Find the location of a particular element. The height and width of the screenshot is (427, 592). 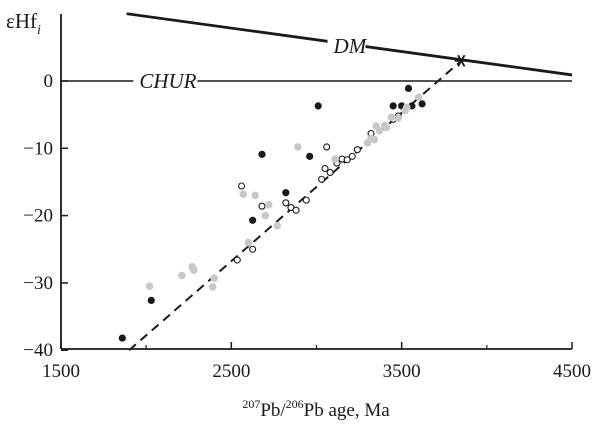

x-tick-label: 4500 is located at coordinates (572, 371).